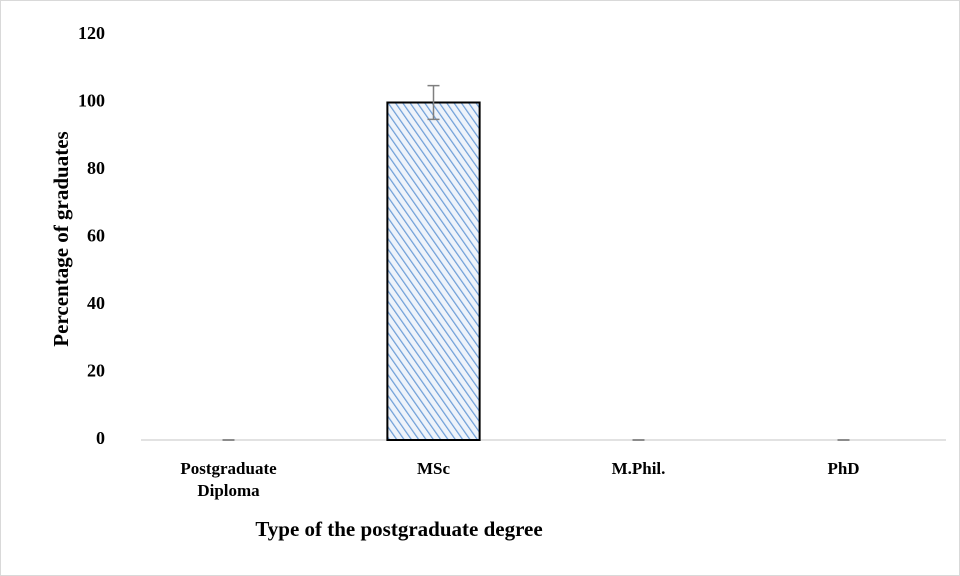 The width and height of the screenshot is (960, 576). Describe the element at coordinates (843, 468) in the screenshot. I see `x-tick-label: PhD` at that location.